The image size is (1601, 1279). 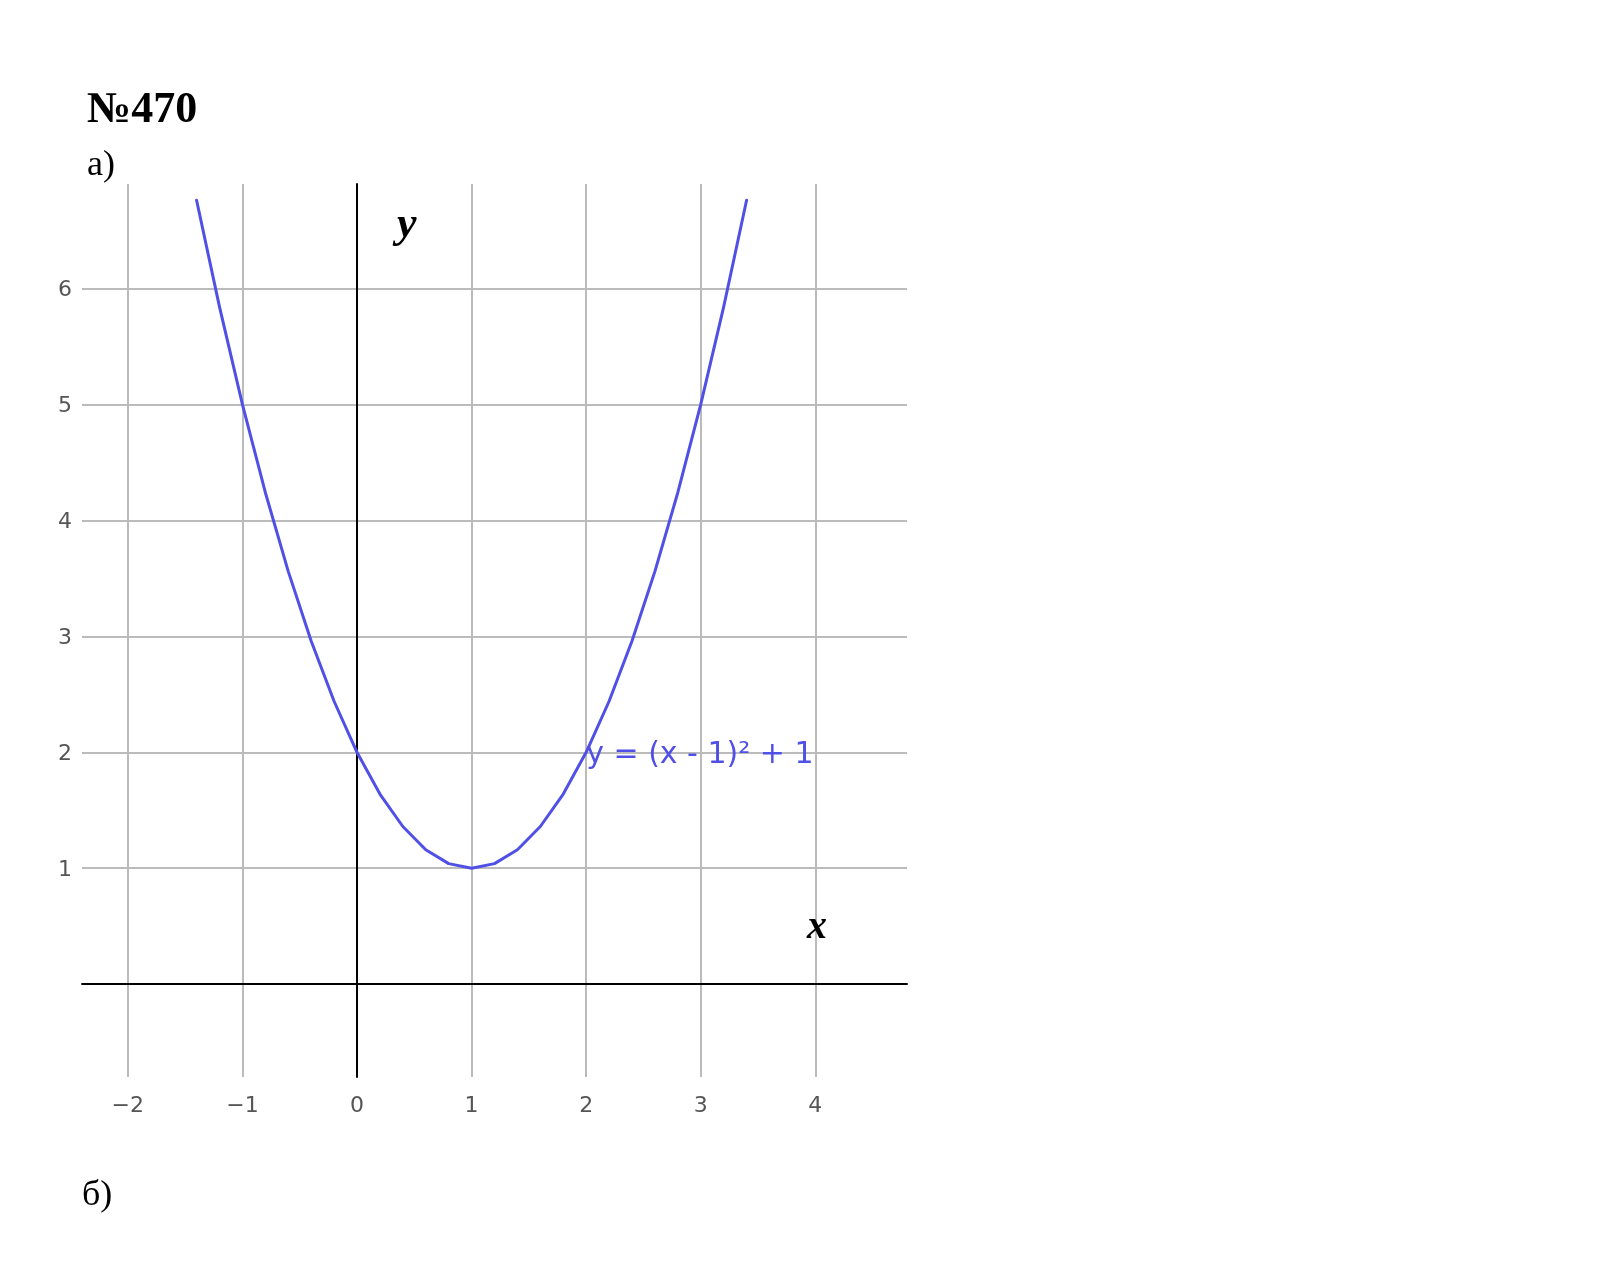 I want to click on y-axis-title: y, so click(x=404, y=222).